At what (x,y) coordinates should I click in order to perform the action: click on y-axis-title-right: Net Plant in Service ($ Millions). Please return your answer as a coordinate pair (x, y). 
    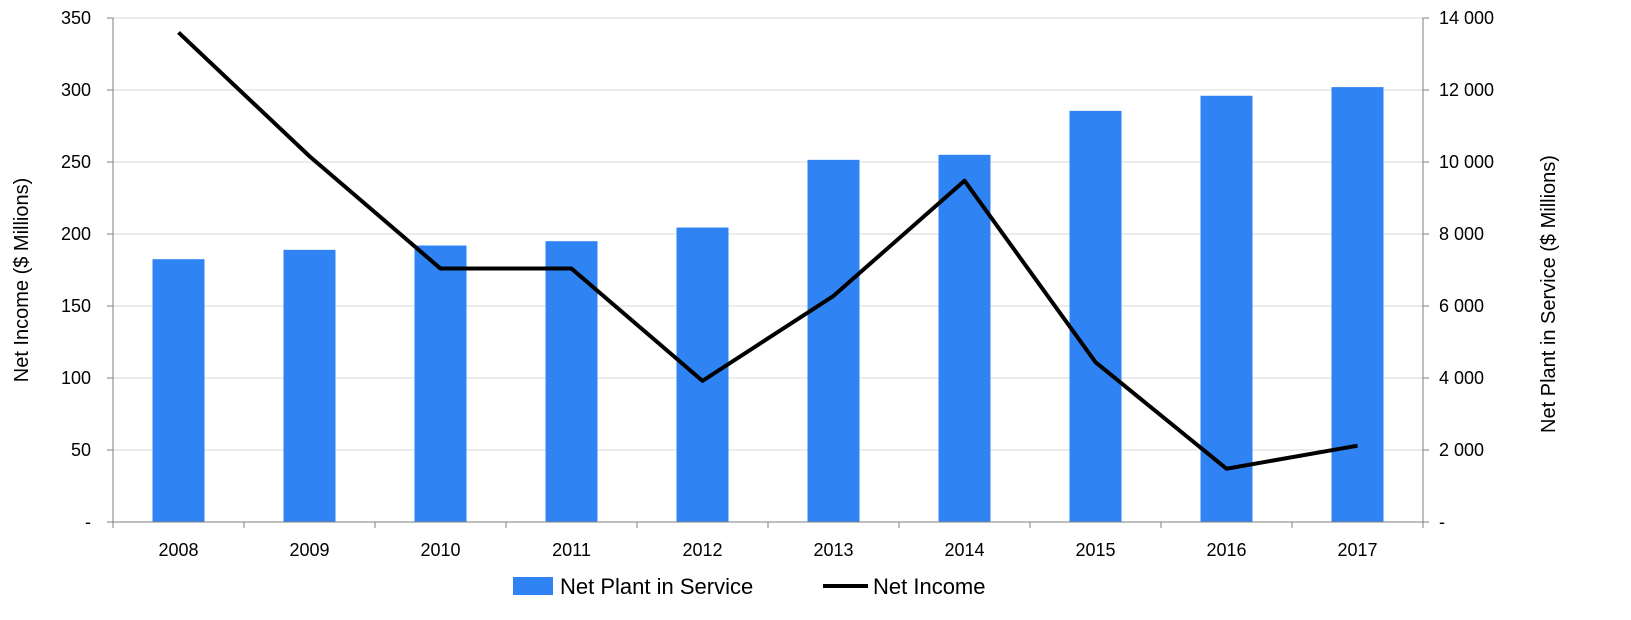
    Looking at the image, I should click on (1549, 294).